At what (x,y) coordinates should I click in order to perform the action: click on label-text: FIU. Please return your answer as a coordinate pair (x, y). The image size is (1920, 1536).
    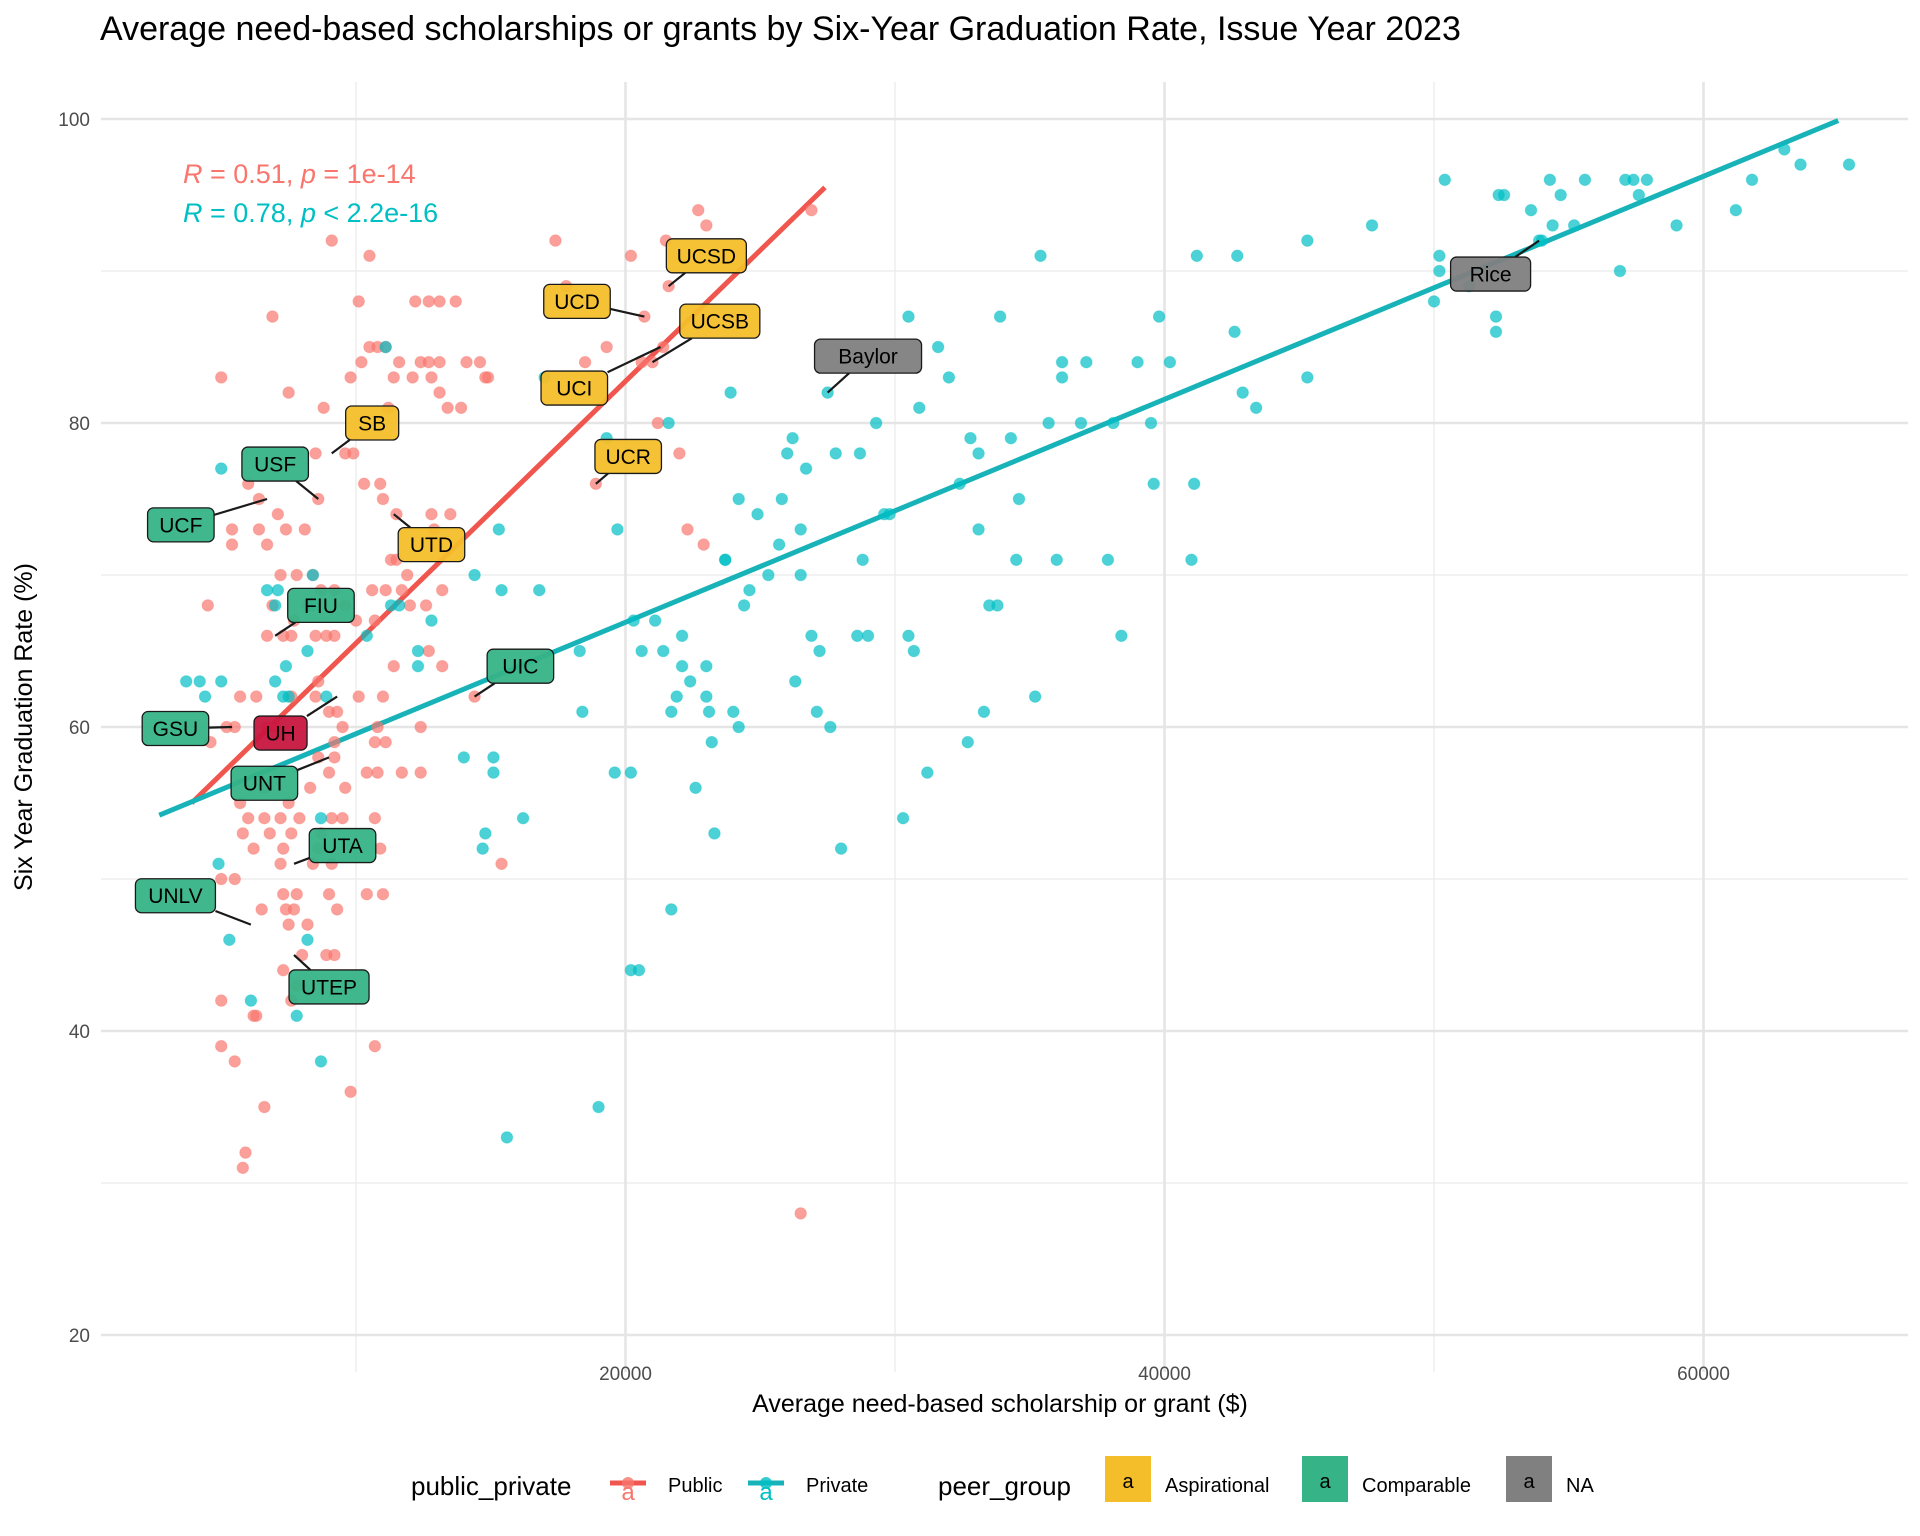
    Looking at the image, I should click on (321, 606).